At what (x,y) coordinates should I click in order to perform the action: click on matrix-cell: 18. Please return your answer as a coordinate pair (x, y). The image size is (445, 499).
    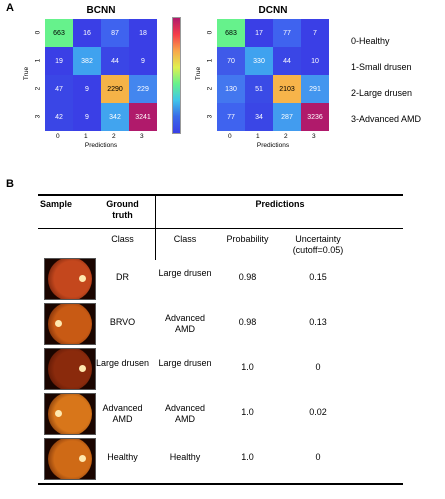
    Looking at the image, I should click on (143, 33).